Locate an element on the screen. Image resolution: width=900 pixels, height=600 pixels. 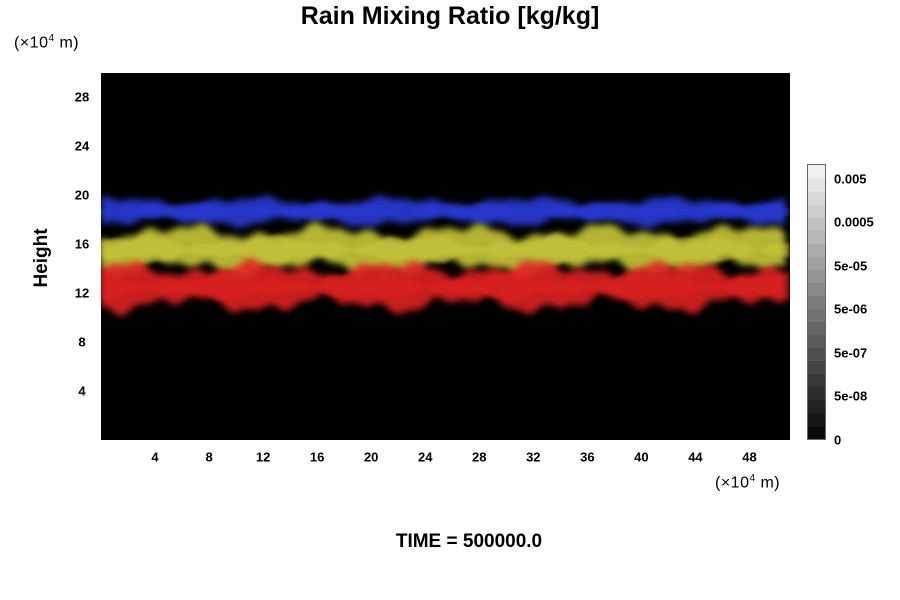
x-tick-label: 12 is located at coordinates (263, 457).